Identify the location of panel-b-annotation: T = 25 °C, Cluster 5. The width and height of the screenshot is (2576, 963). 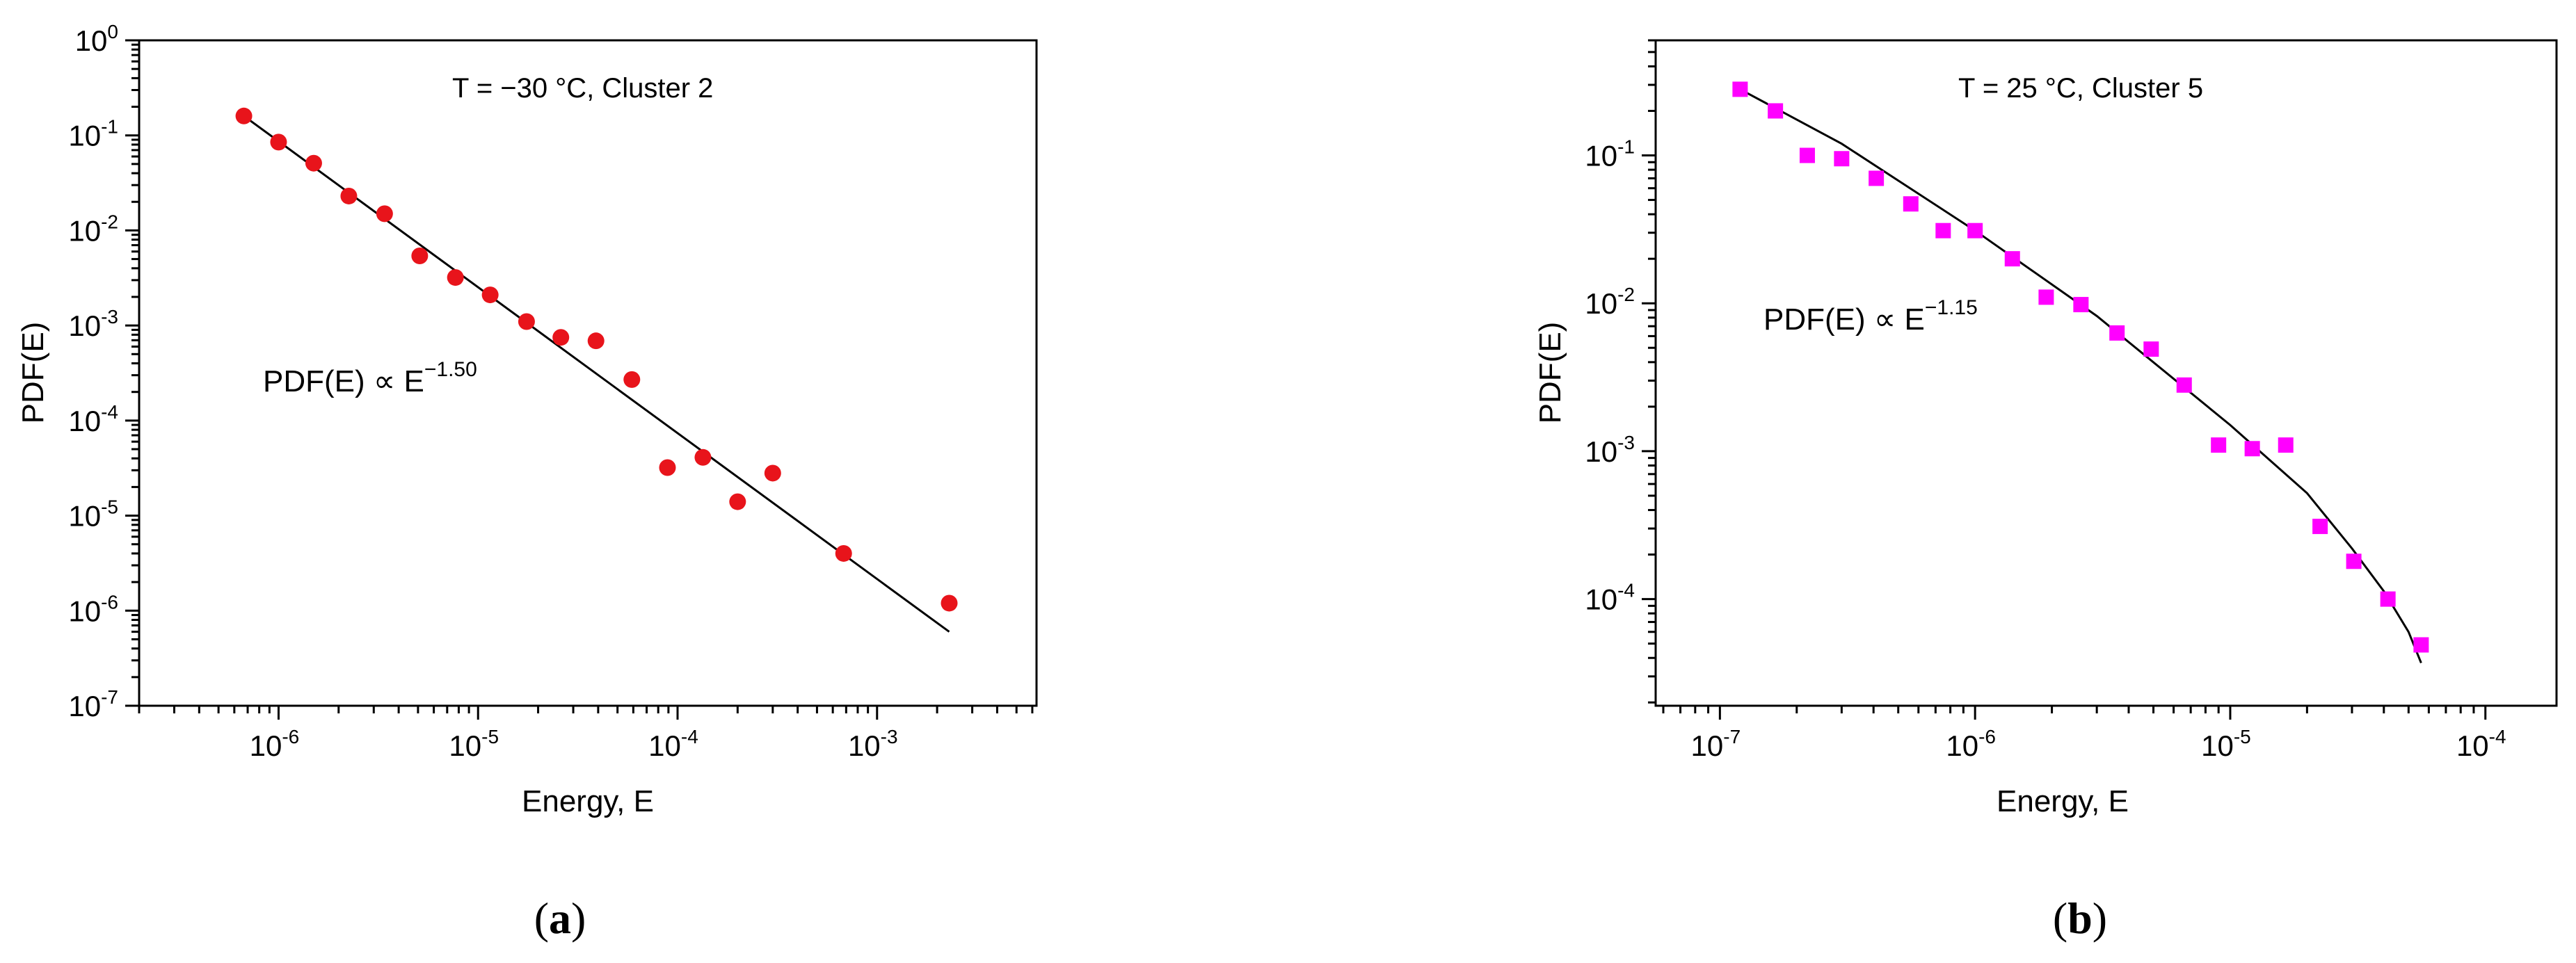
(2080, 88).